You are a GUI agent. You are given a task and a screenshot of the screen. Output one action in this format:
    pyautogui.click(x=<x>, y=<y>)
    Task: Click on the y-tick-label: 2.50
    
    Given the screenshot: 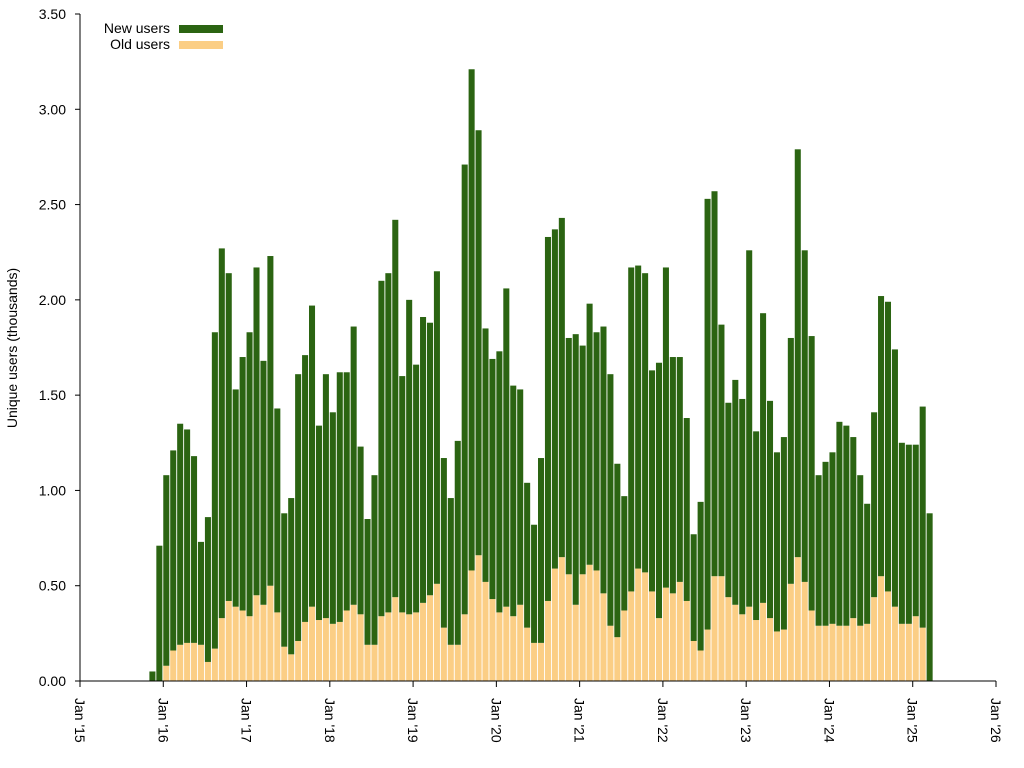 What is the action you would take?
    pyautogui.click(x=52, y=205)
    